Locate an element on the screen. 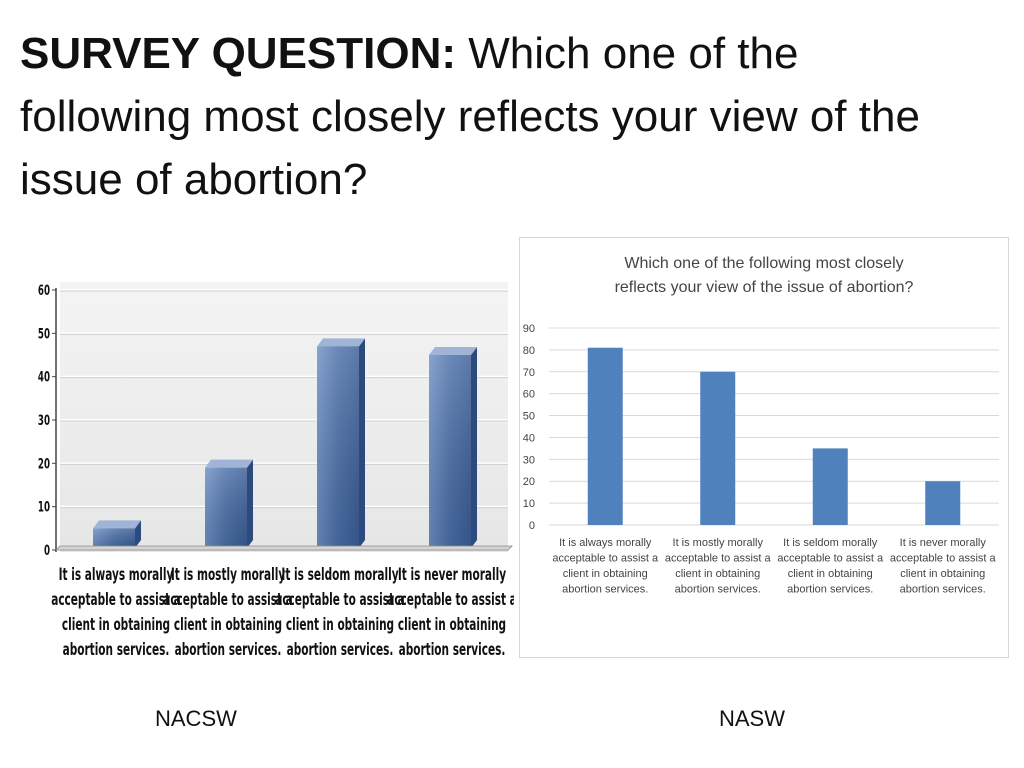 This screenshot has height=768, width=1024. nasw-y-tick-label: 0 is located at coordinates (532, 526).